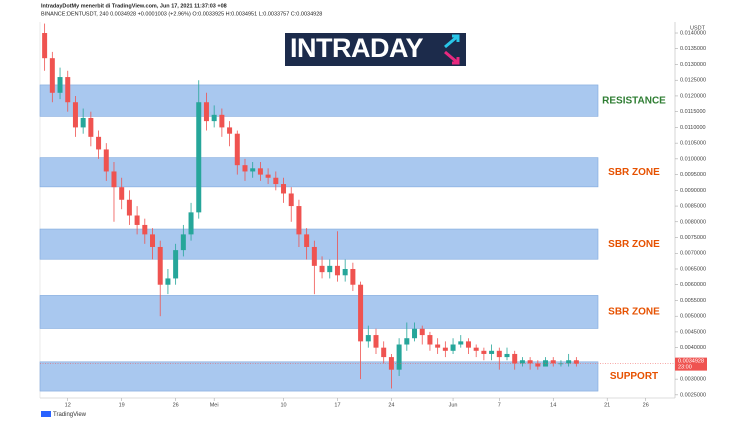 Image resolution: width=750 pixels, height=430 pixels. What do you see at coordinates (122, 405) in the screenshot?
I see `x-tick-label: 19` at bounding box center [122, 405].